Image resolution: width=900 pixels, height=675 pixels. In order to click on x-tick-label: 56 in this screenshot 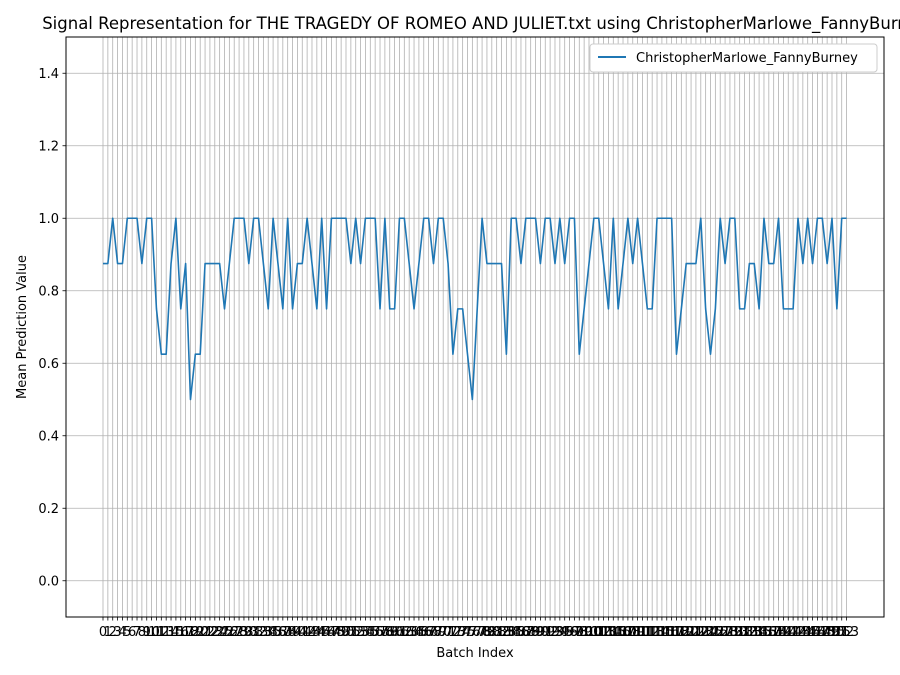, I will do `click(375, 632)`.